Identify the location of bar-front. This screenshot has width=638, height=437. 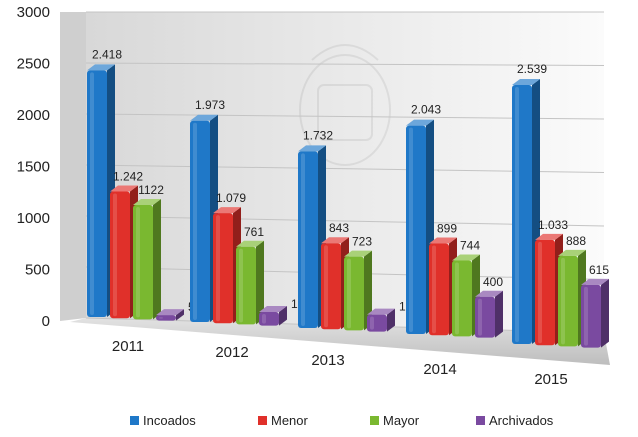
(166, 318).